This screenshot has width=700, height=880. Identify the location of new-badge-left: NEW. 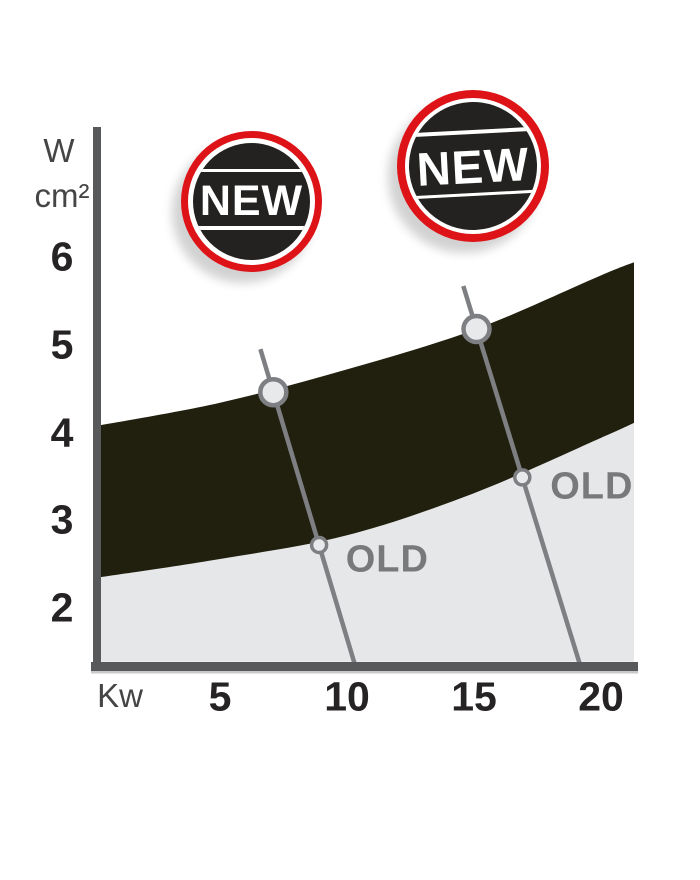
(251, 201).